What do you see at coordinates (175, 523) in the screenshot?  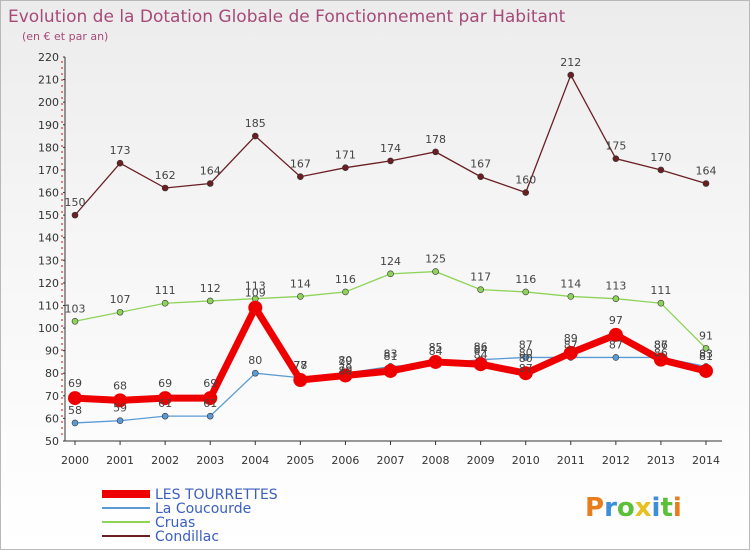 I see `legend-label: Cruas` at bounding box center [175, 523].